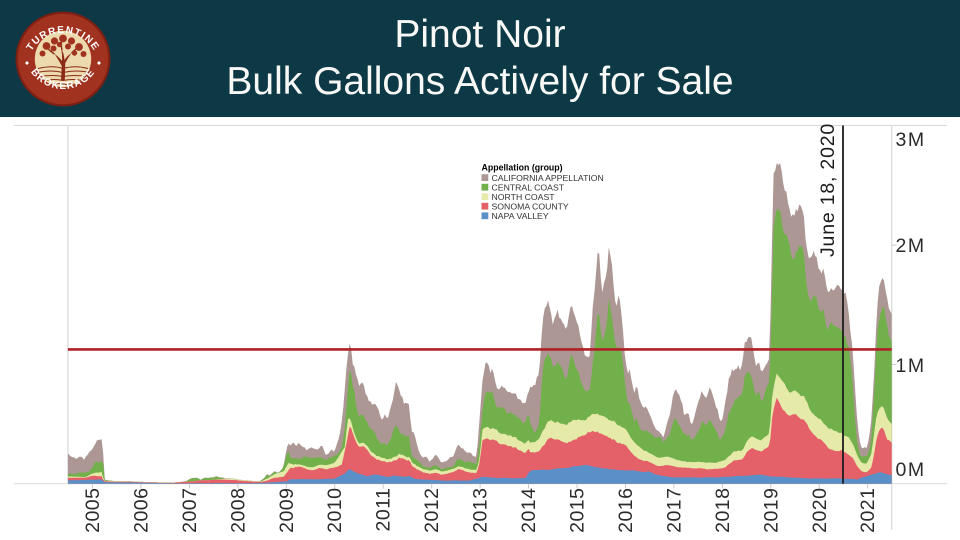  What do you see at coordinates (911, 140) in the screenshot?
I see `svg-text: 3M` at bounding box center [911, 140].